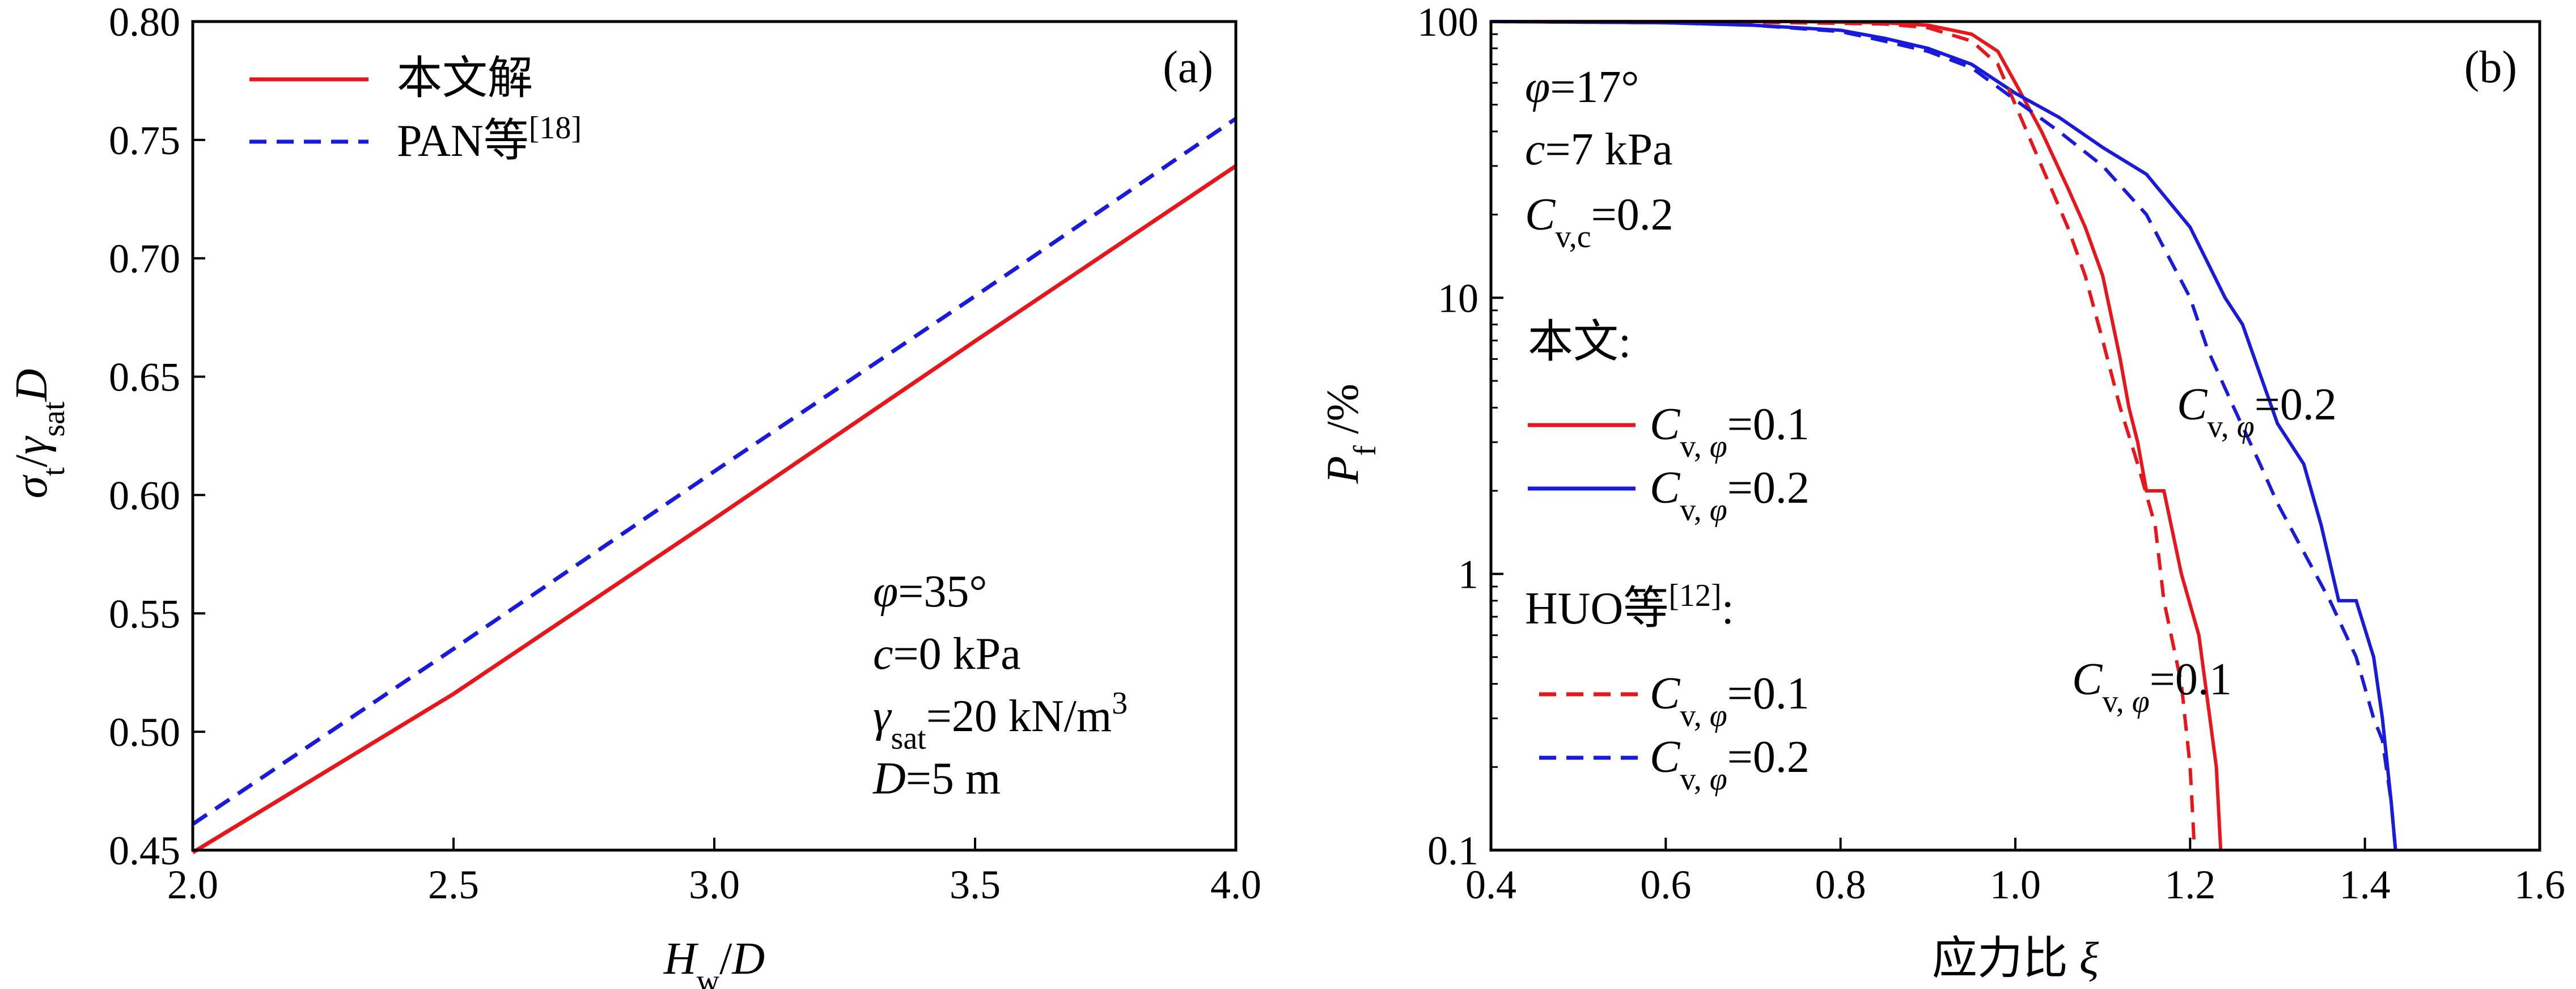 The height and width of the screenshot is (989, 2576). What do you see at coordinates (415, 110) in the screenshot?
I see `chart-a-legend: 本文解 PAN等[18]` at bounding box center [415, 110].